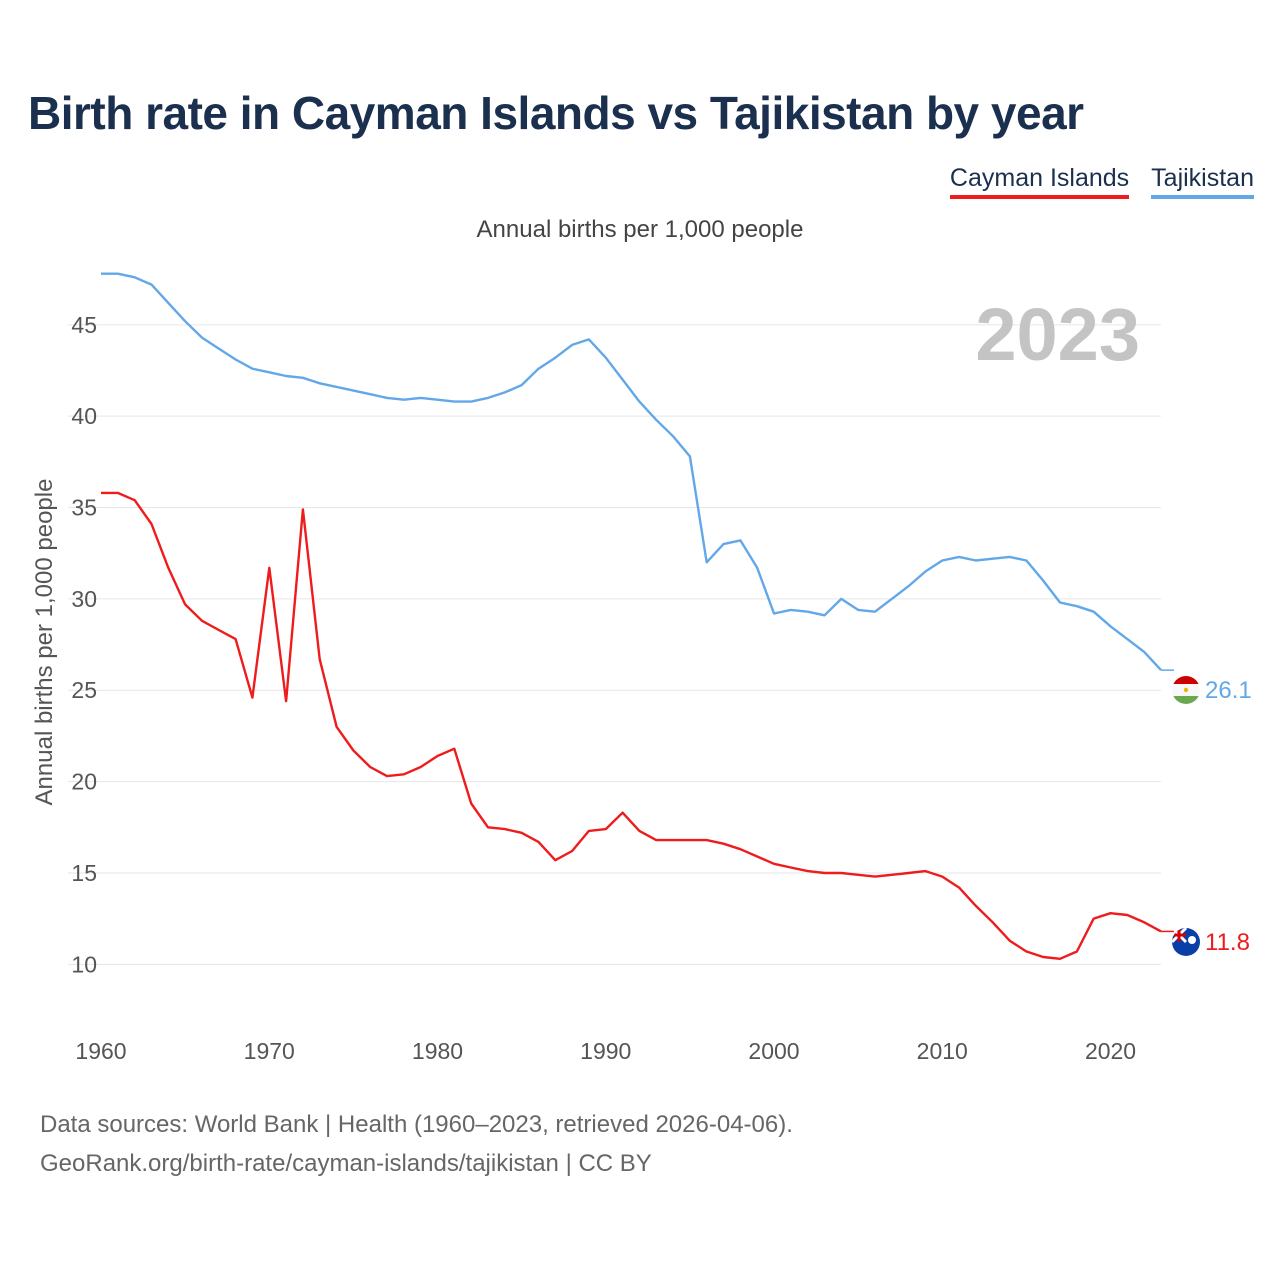 Image resolution: width=1280 pixels, height=1280 pixels. Describe the element at coordinates (1228, 690) in the screenshot. I see `tajikistan-end-label: 26.1` at that location.